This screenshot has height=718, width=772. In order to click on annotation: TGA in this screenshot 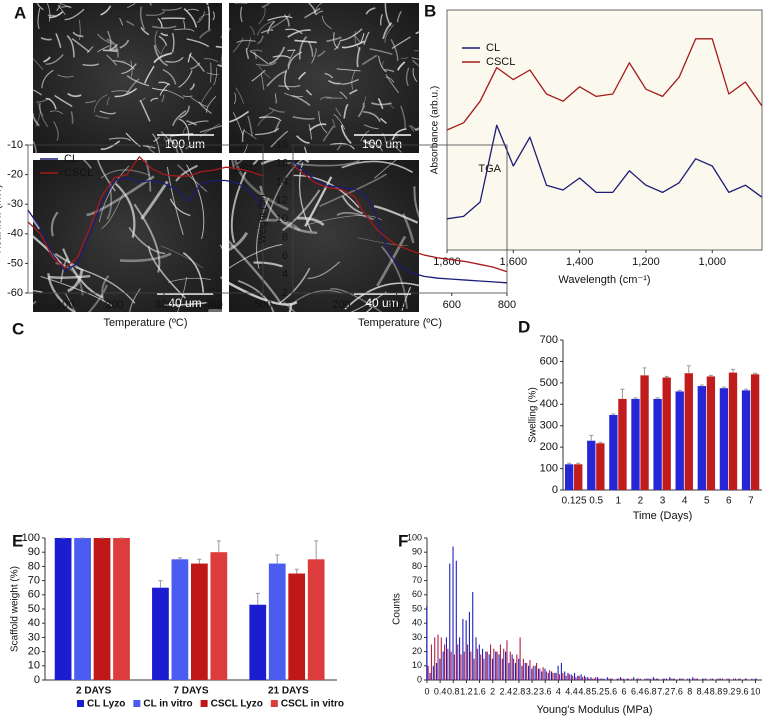, I will do `click(489, 169)`.